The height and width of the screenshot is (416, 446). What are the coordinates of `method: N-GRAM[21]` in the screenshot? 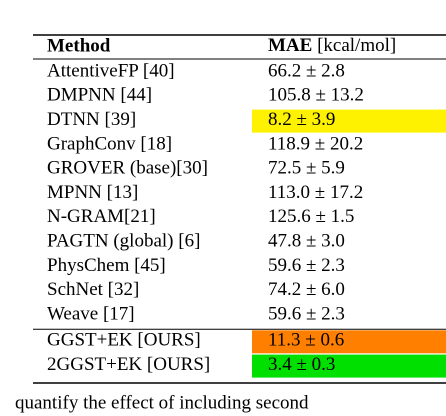 It's located at (101, 216).